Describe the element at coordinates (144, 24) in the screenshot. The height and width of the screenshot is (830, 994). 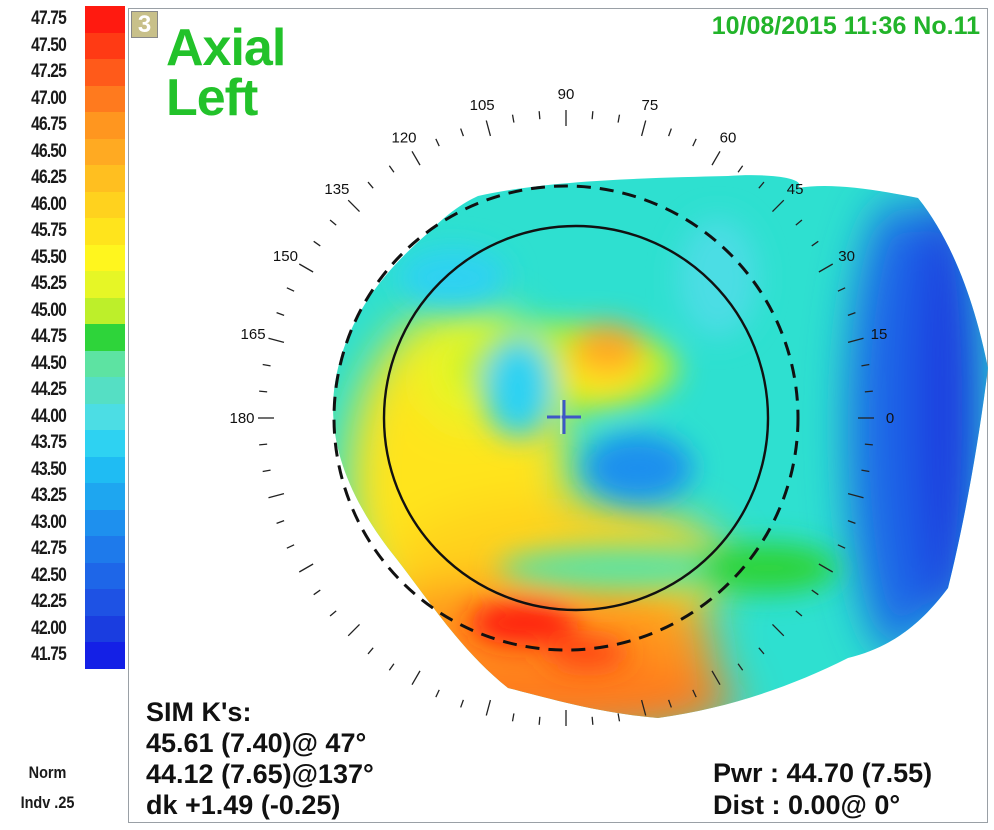
I see `map-index-badge: 3` at that location.